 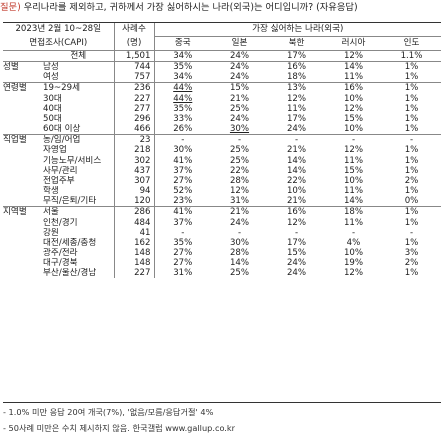 What do you see at coordinates (182, 181) in the screenshot?
I see `percentage-cell: 27%` at bounding box center [182, 181].